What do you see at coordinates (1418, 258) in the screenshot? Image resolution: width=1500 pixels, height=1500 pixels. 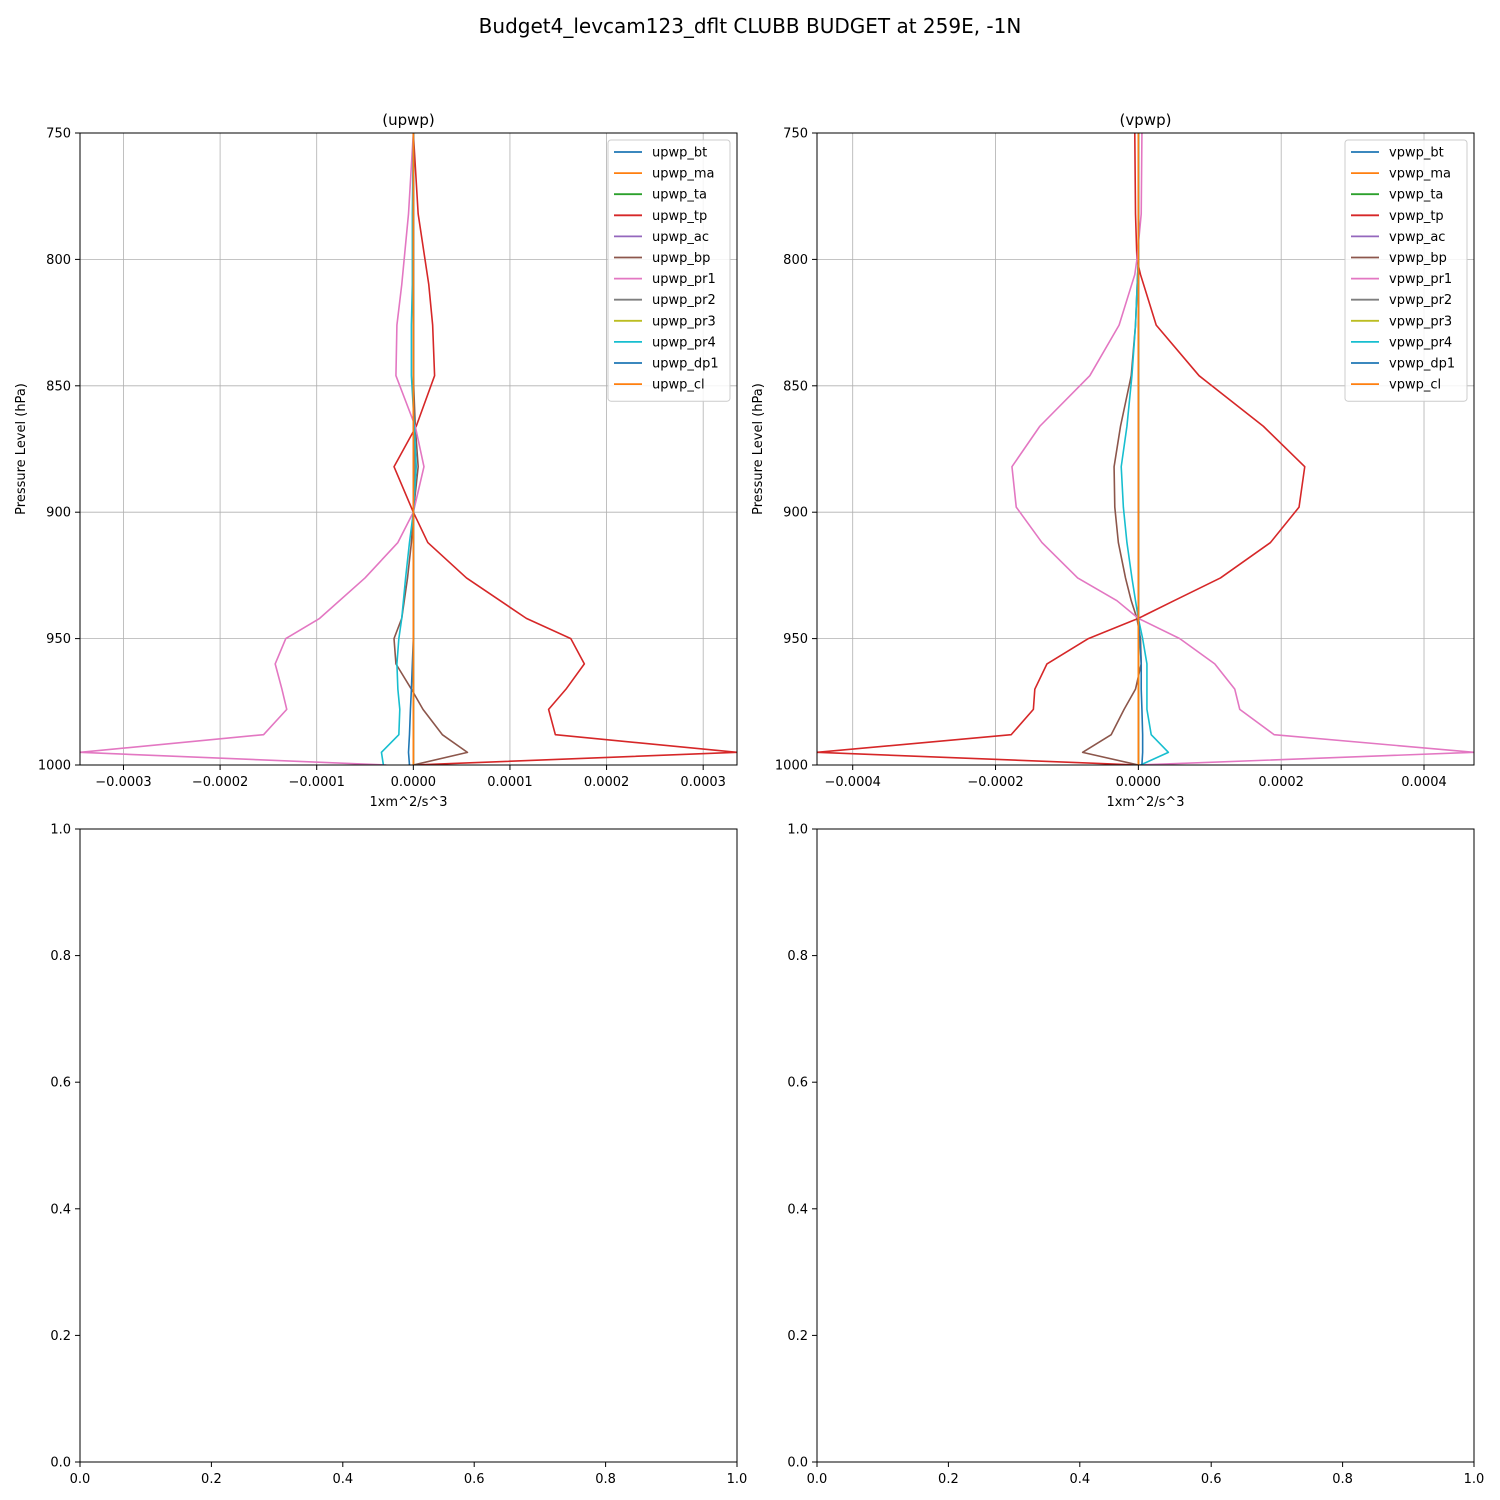 I see `legend-label: vpwp_bp` at bounding box center [1418, 258].